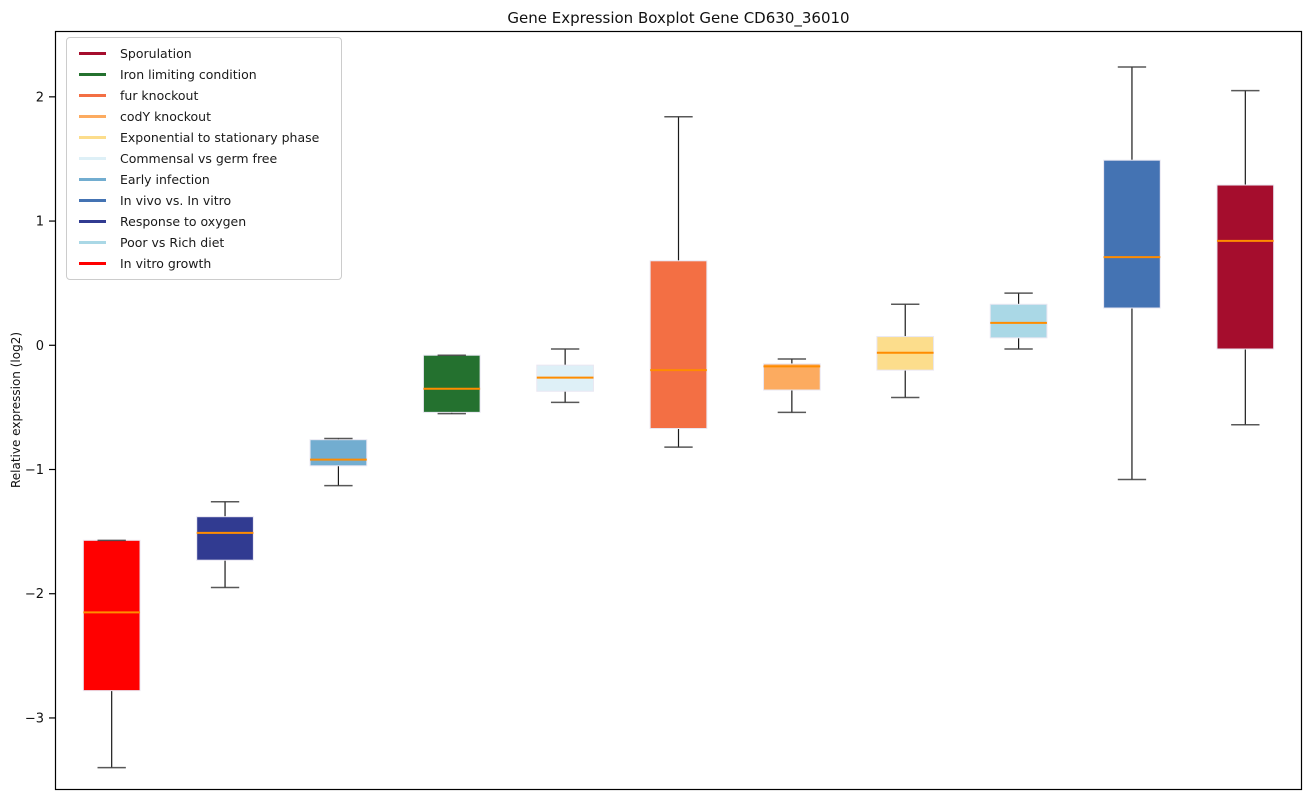  I want to click on box-sporulation, so click(1245, 267).